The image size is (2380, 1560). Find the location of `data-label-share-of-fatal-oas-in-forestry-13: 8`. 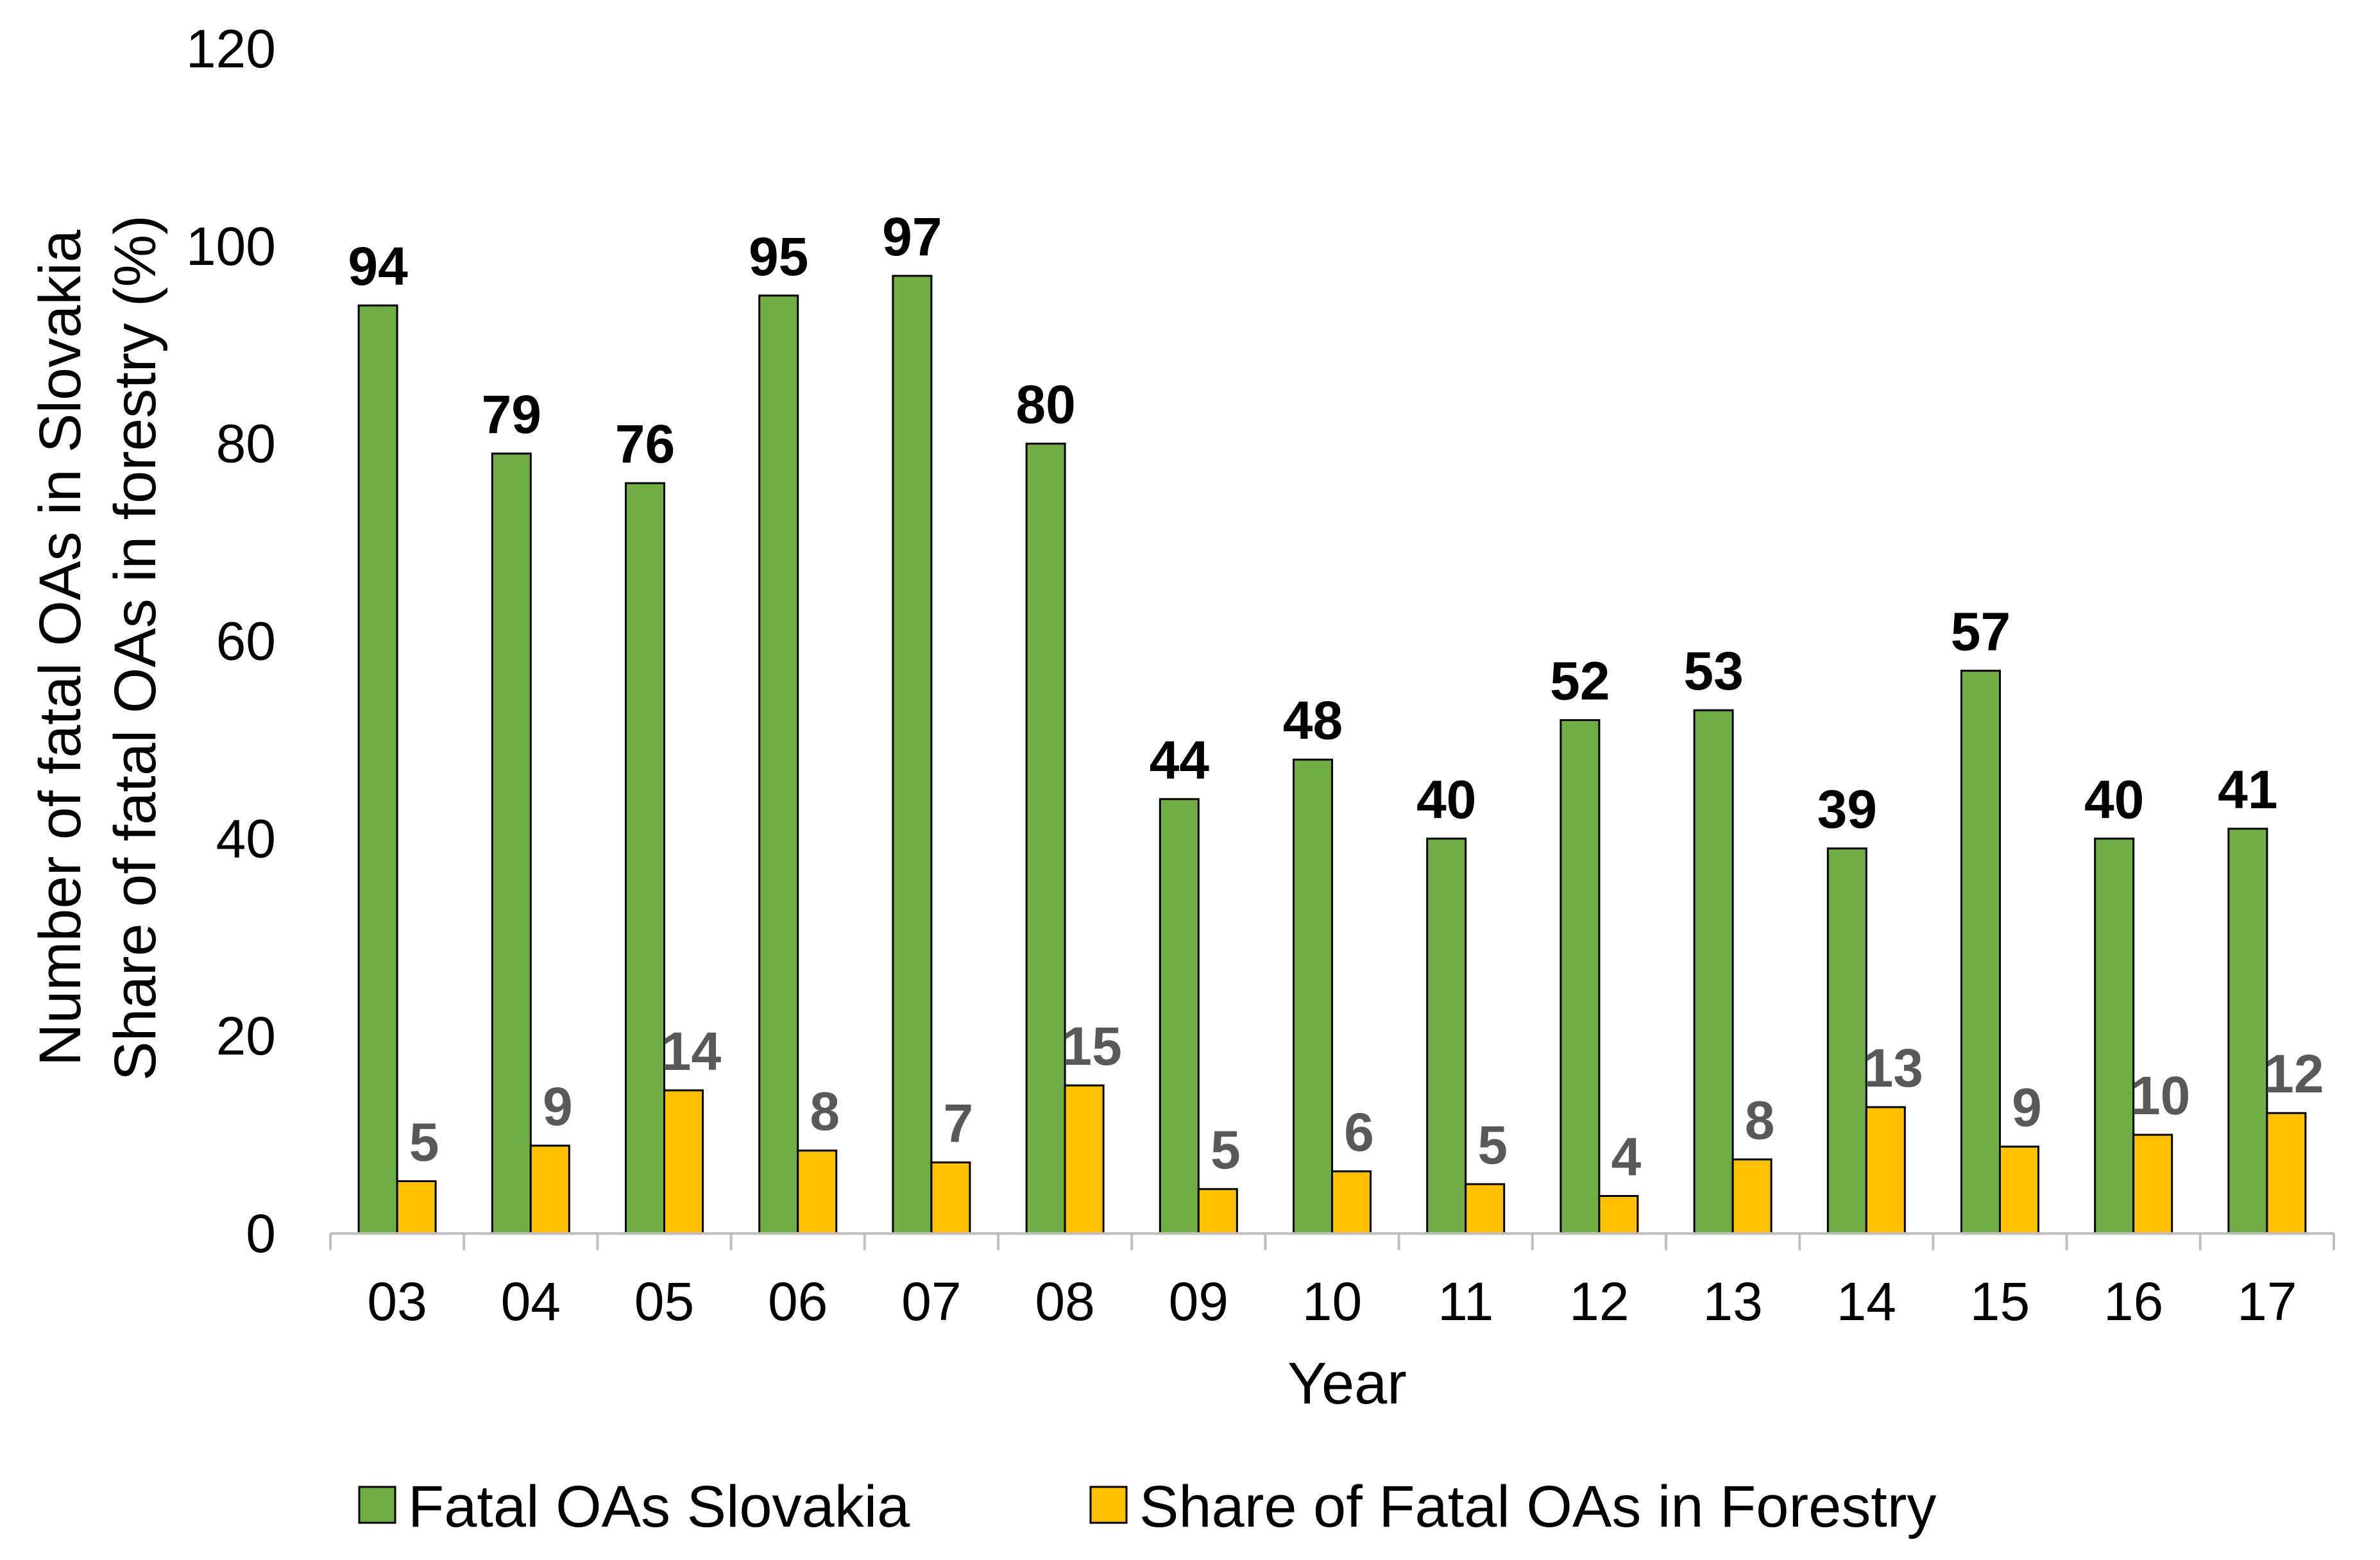

data-label-share-of-fatal-oas-in-forestry-13: 8 is located at coordinates (1760, 1120).